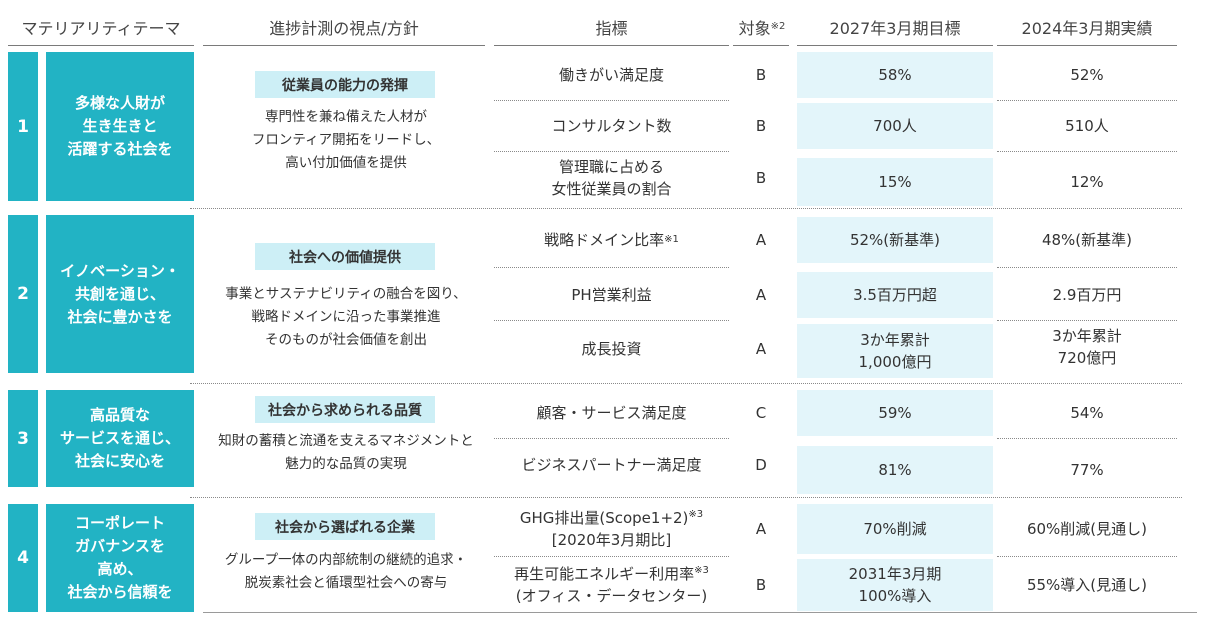 Image resolution: width=1209 pixels, height=625 pixels. I want to click on goal-cell: 2031年3月期 100%導入, so click(895, 585).